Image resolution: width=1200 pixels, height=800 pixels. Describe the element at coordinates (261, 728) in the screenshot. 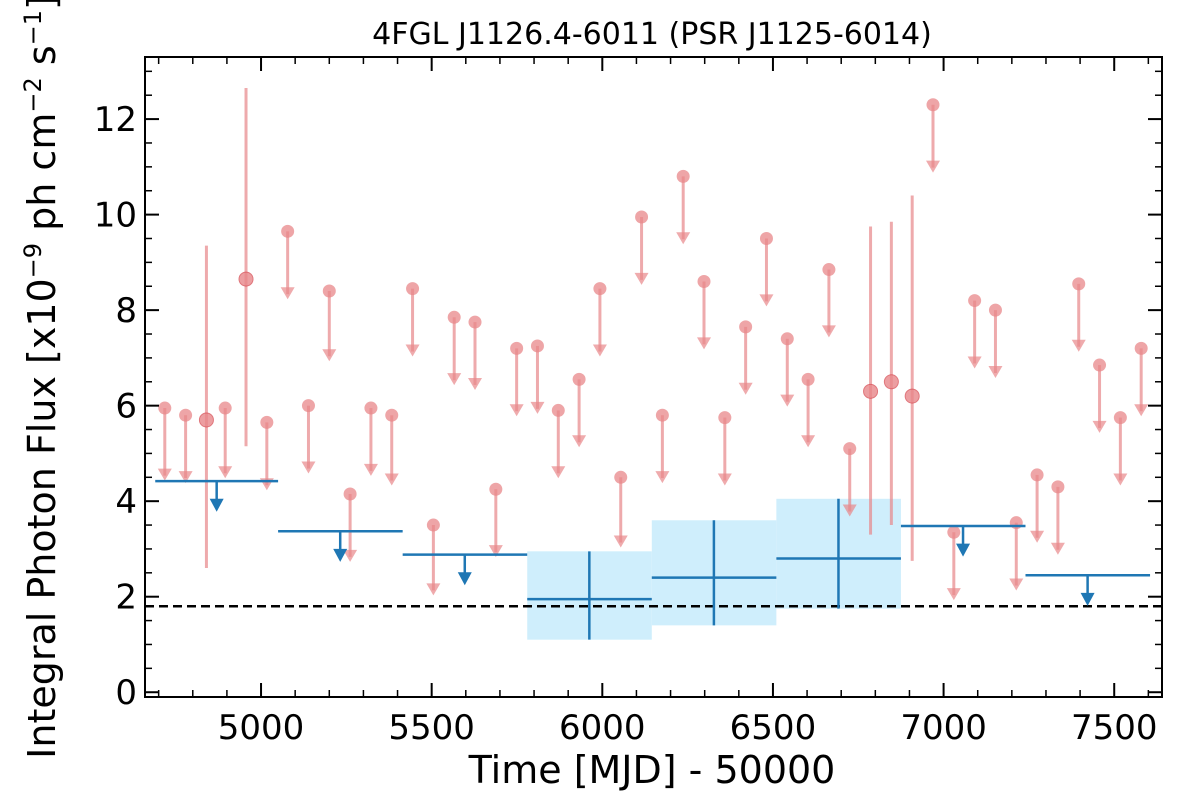

I see `x-tick-label: 5000` at that location.